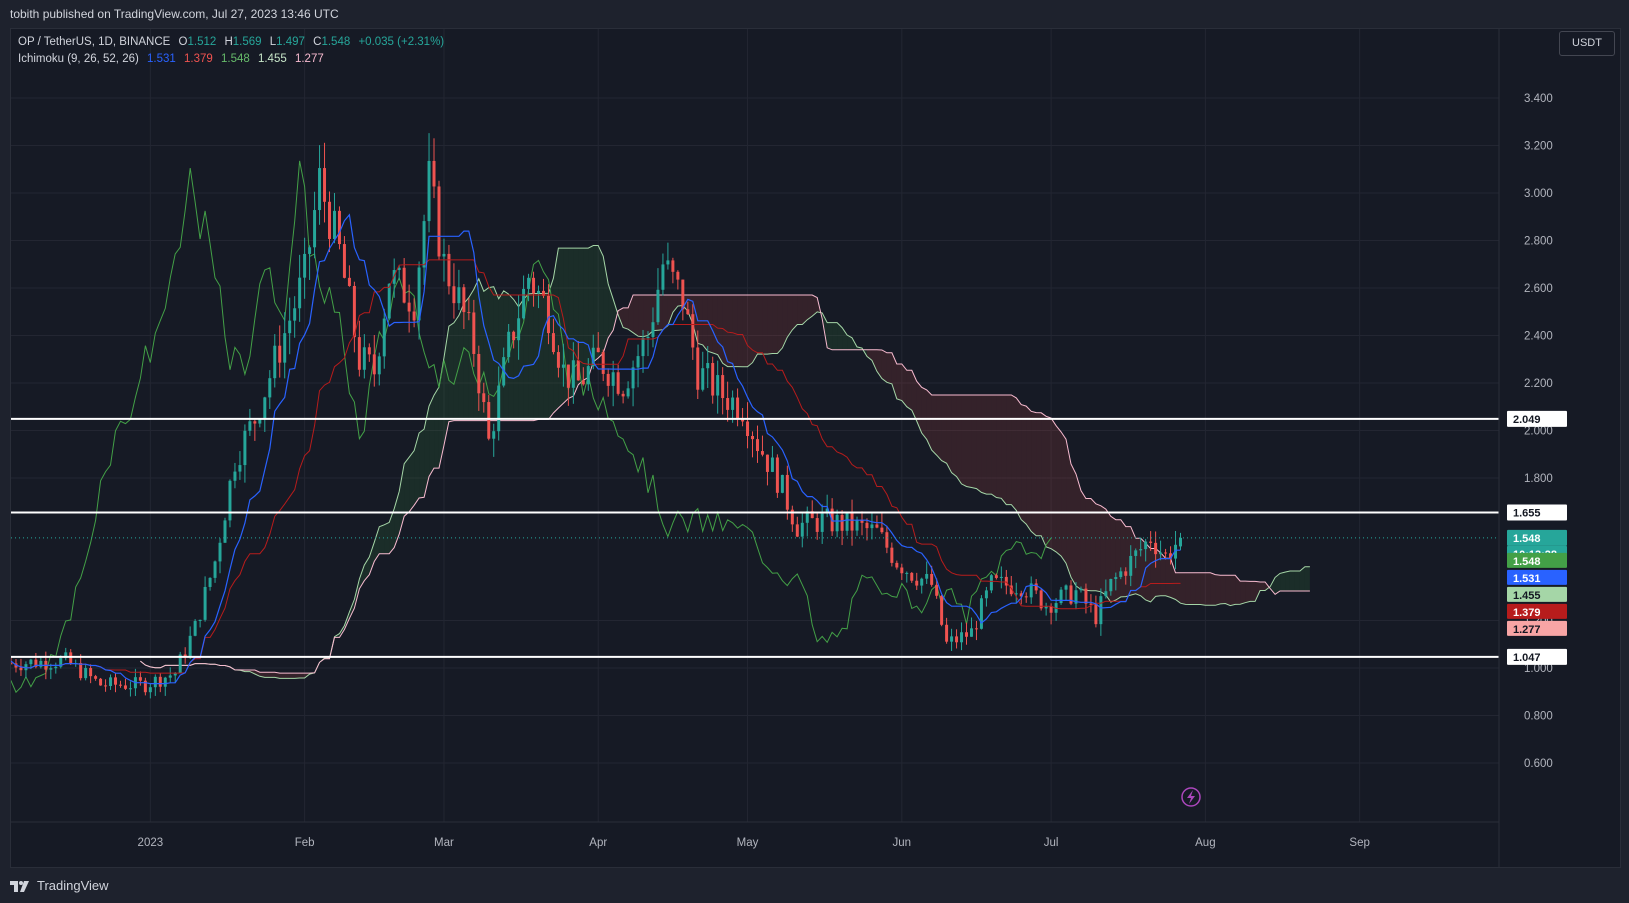 The width and height of the screenshot is (1629, 903). Describe the element at coordinates (59, 885) in the screenshot. I see `tradingview-brand: TradingView` at that location.